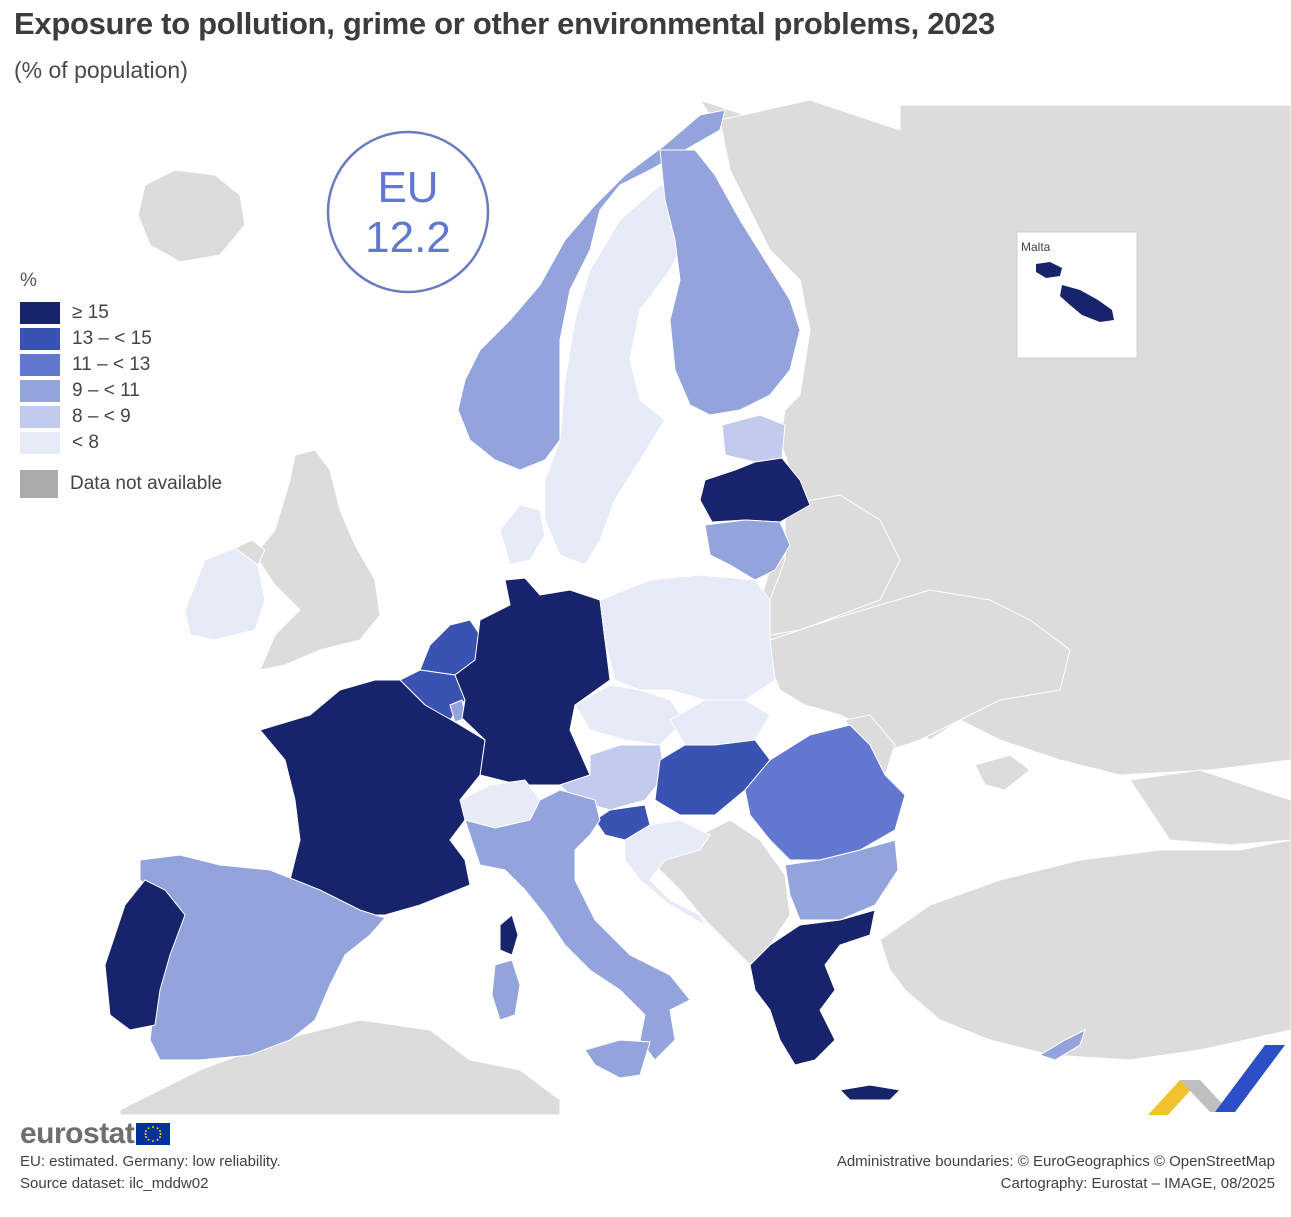  What do you see at coordinates (111, 364) in the screenshot?
I see `legend-label: 11 – < 13` at bounding box center [111, 364].